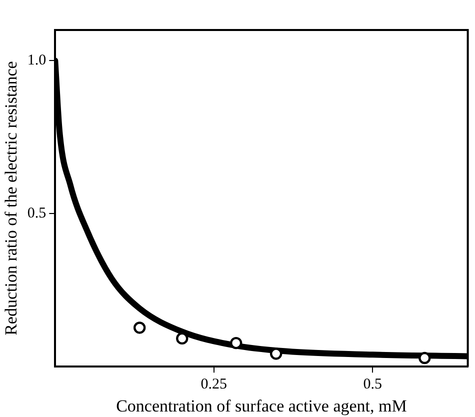 The height and width of the screenshot is (417, 475). Describe the element at coordinates (261, 406) in the screenshot. I see `x-axis-title: Concentration of surface active agent, mM` at that location.